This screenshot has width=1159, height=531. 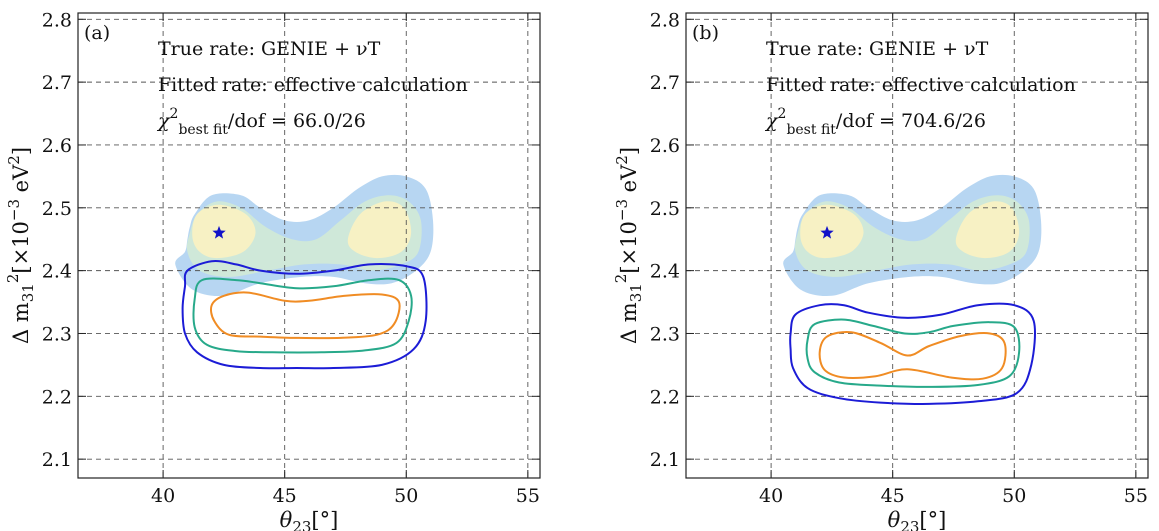 What do you see at coordinates (912, 235) in the screenshot?
I see `true-regions` at bounding box center [912, 235].